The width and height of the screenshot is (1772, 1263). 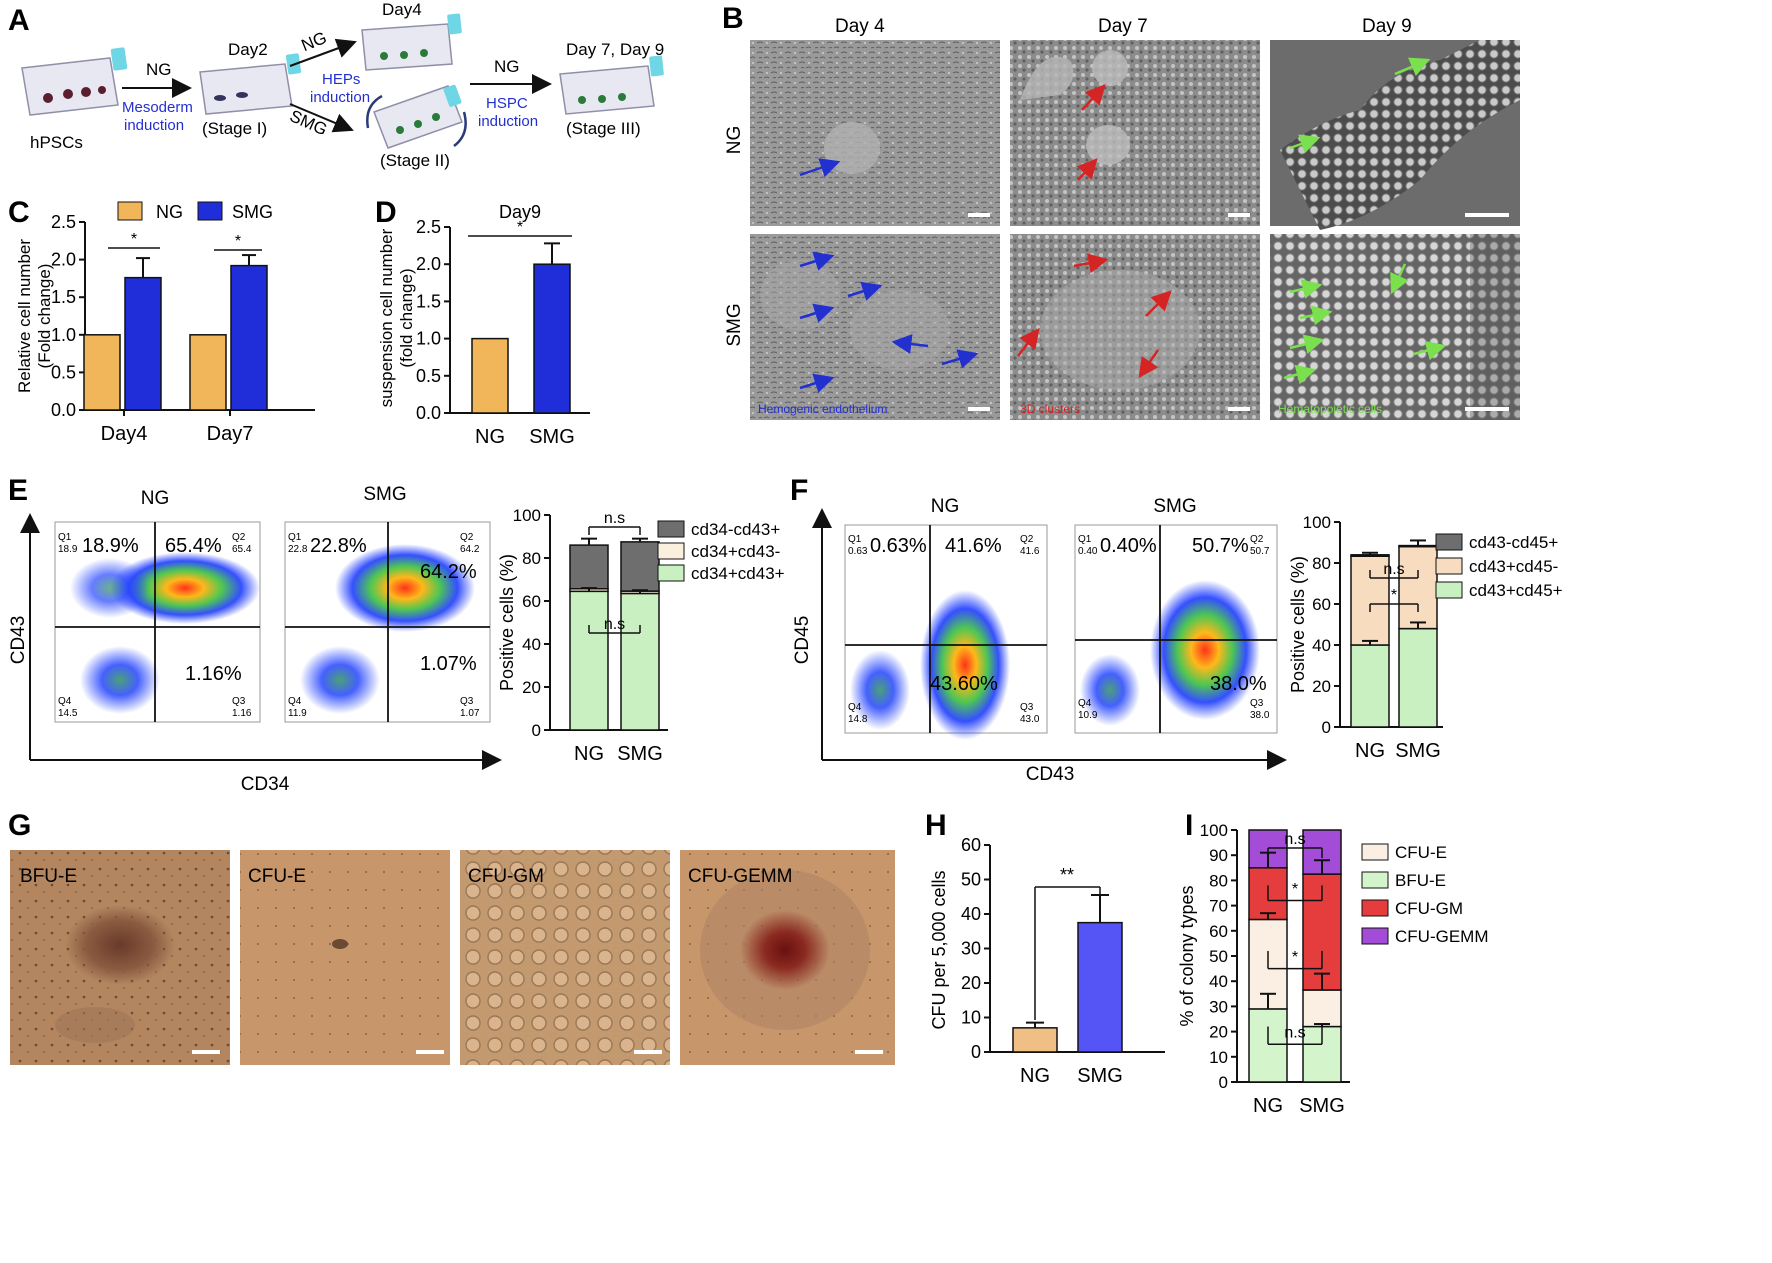 What do you see at coordinates (402, 9) in the screenshot?
I see `label-day4: Day4` at bounding box center [402, 9].